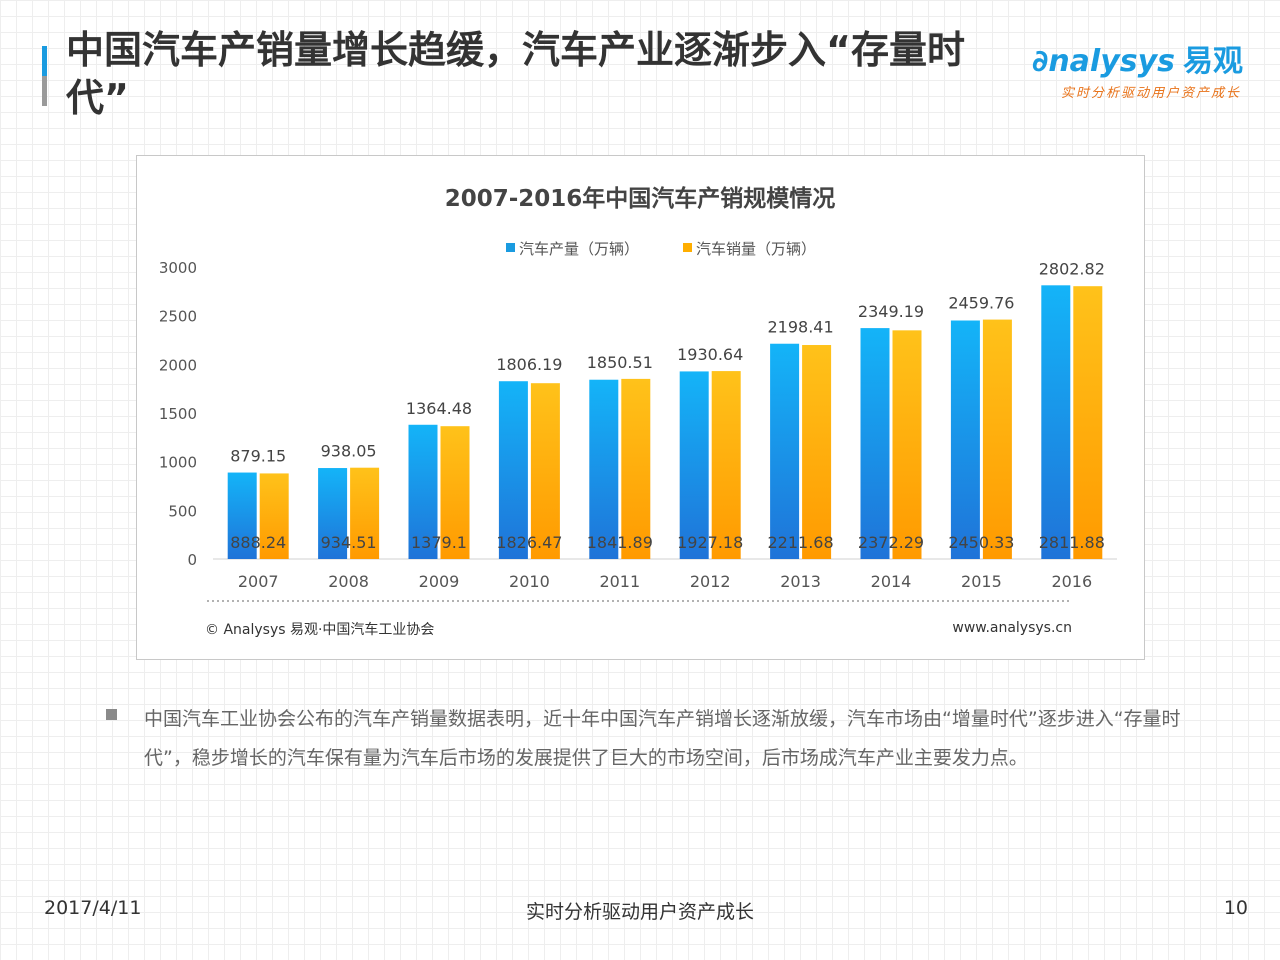  Describe the element at coordinates (258, 542) in the screenshot. I see `data-label-production: 888.24` at that location.